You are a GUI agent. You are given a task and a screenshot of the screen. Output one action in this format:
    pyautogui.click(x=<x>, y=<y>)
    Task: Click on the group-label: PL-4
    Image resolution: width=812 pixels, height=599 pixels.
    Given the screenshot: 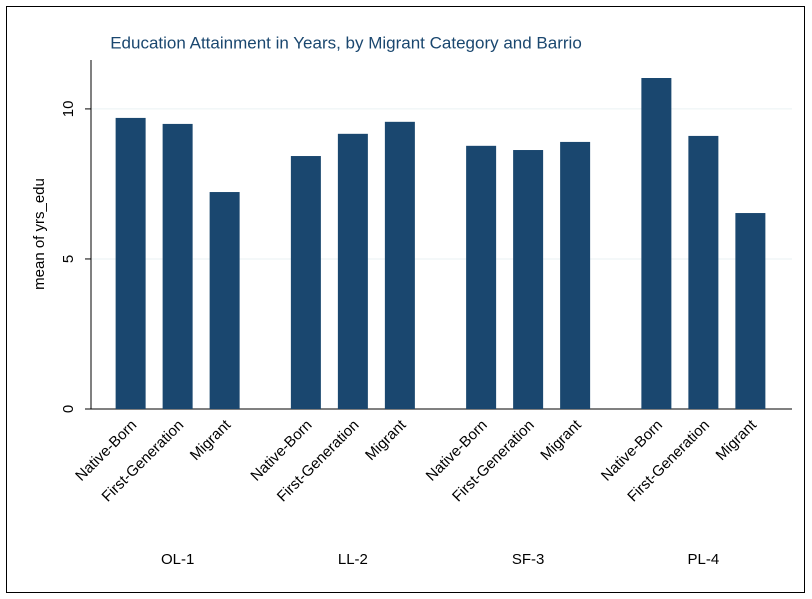 What is the action you would take?
    pyautogui.click(x=704, y=559)
    